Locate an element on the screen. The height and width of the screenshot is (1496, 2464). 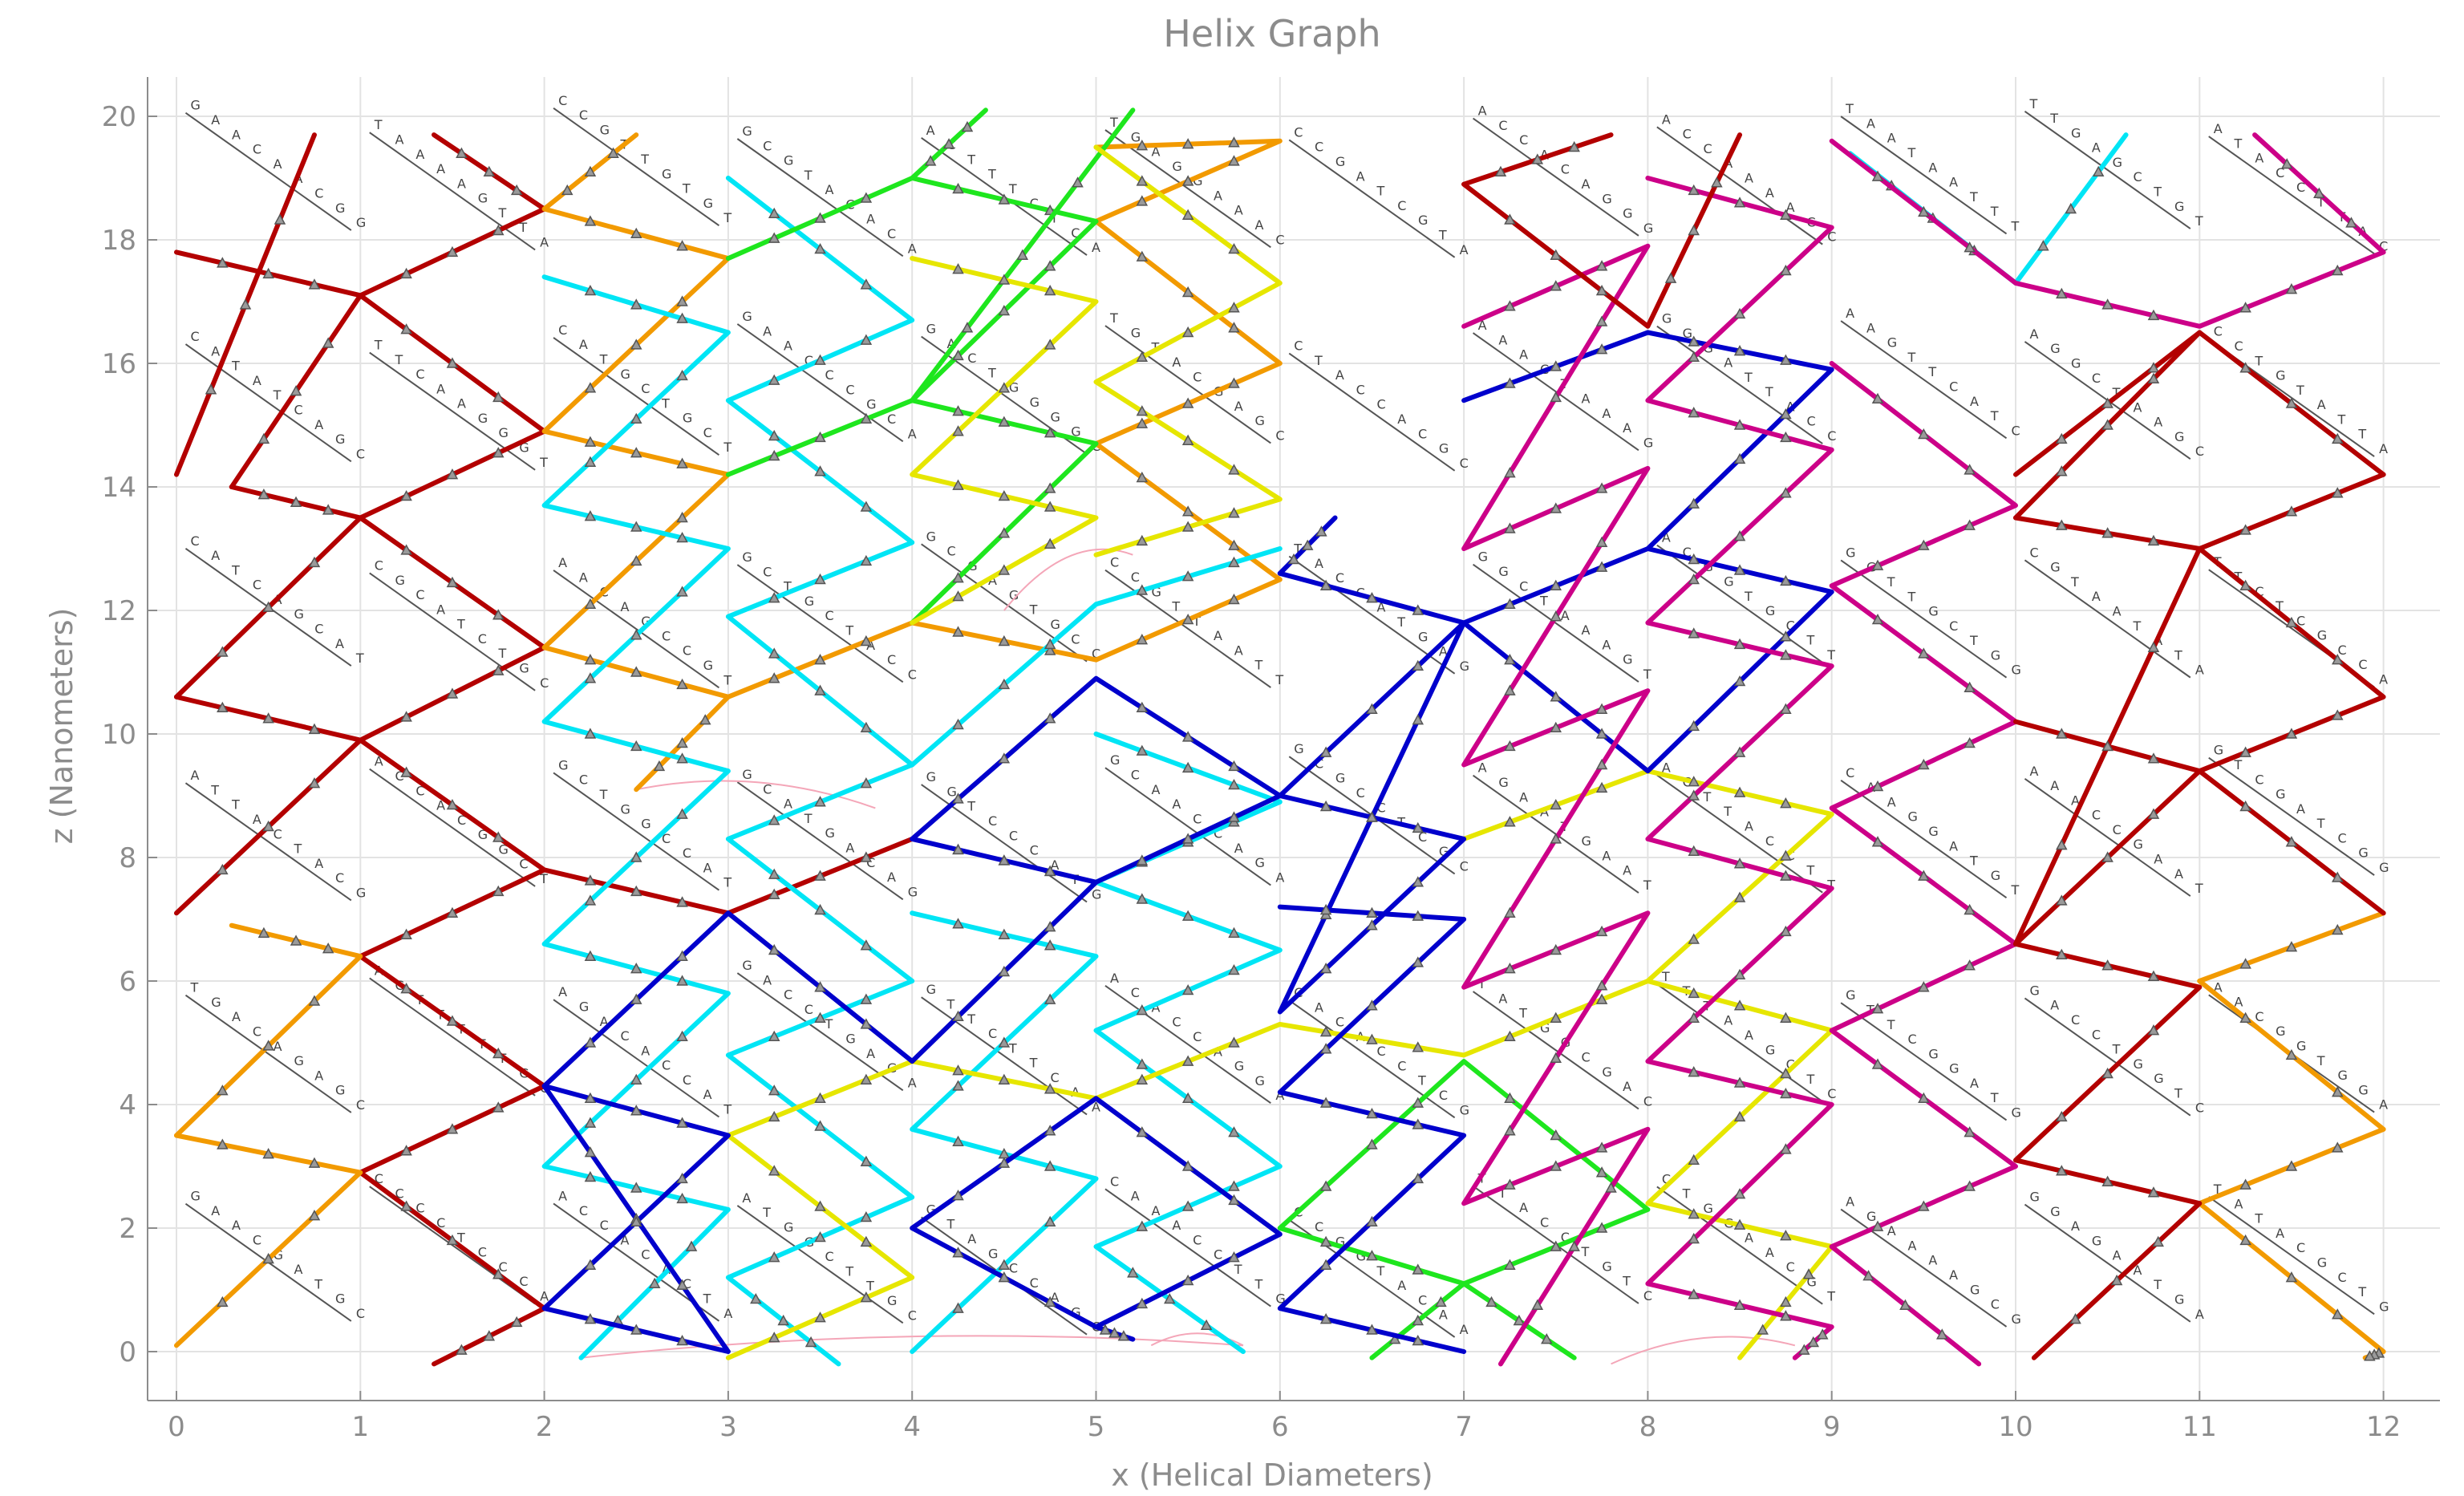
strand-path is located at coordinates (2199, 715).